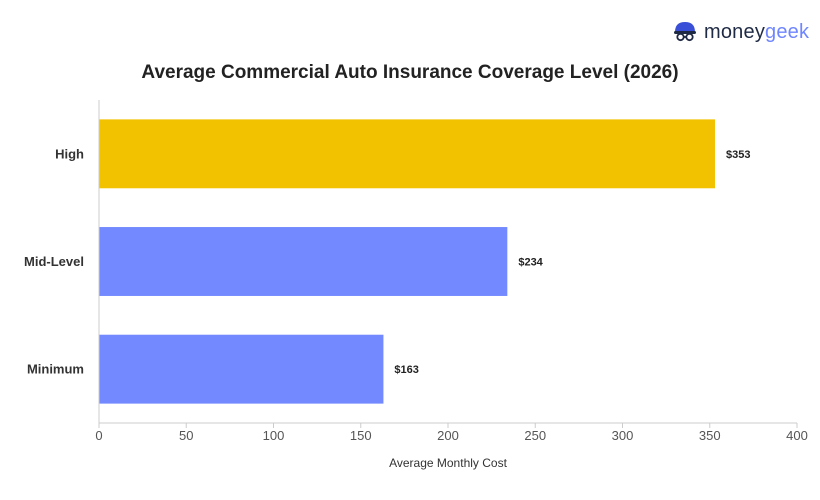 The height and width of the screenshot is (500, 820). Describe the element at coordinates (303, 261) in the screenshot. I see `bar-mid-level` at that location.